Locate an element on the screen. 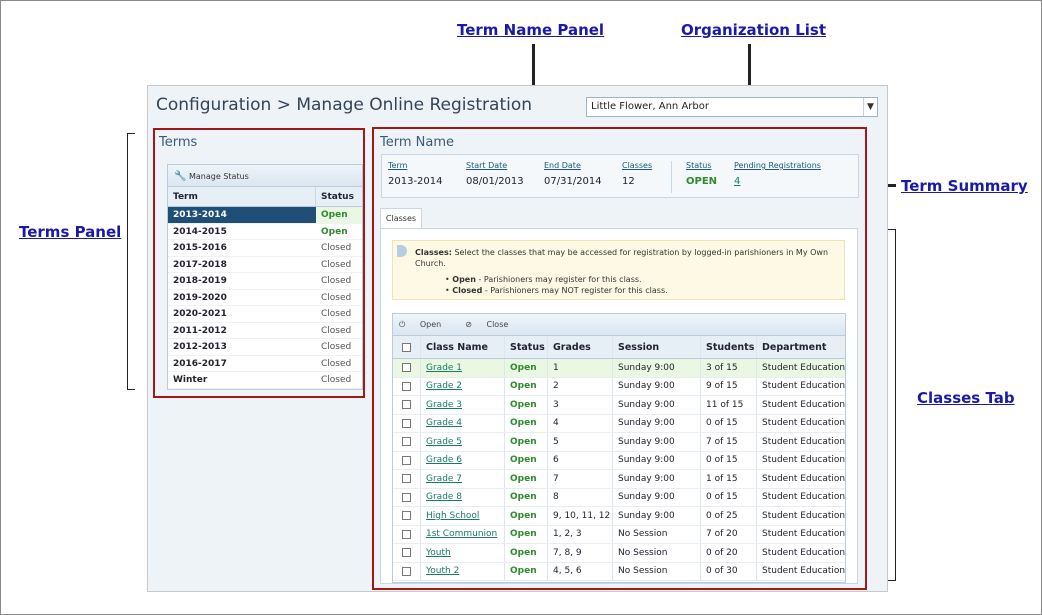 The height and width of the screenshot is (615, 1042). class-name-cell: Grade 5 is located at coordinates (463, 442).